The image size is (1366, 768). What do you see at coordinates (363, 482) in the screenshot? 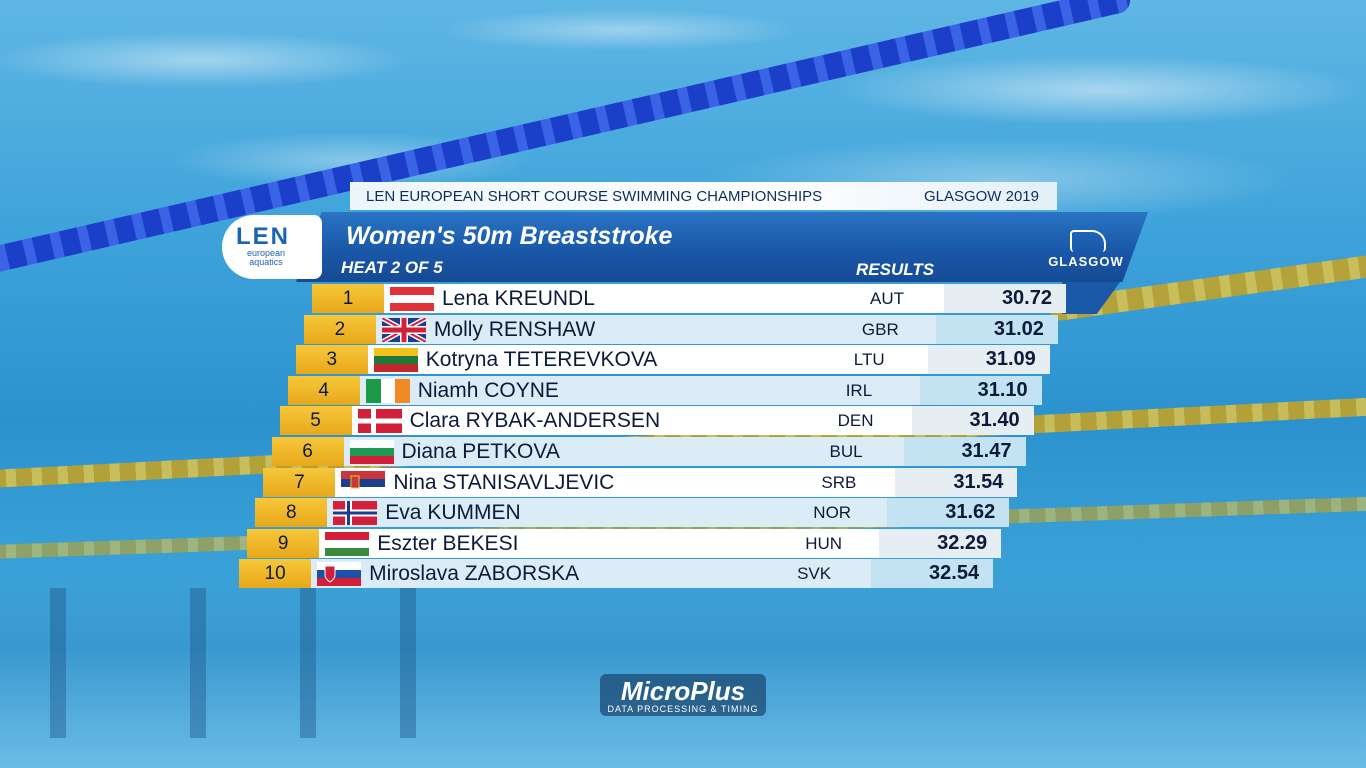
I see `srb-flag-icon` at bounding box center [363, 482].